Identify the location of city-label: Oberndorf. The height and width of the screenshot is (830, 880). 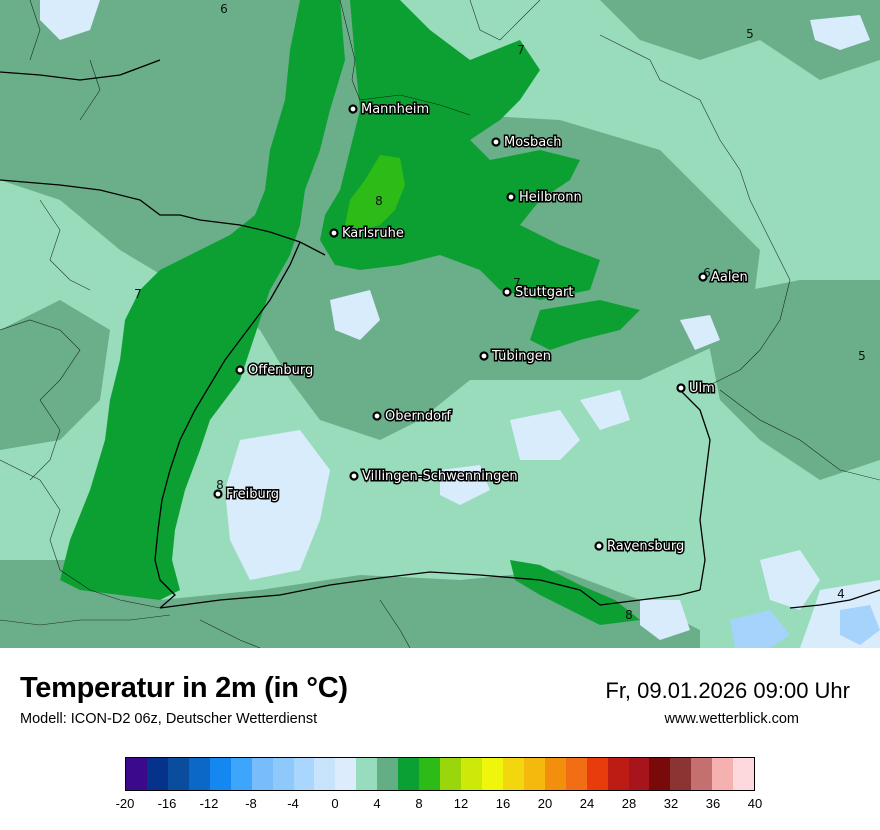
(418, 416).